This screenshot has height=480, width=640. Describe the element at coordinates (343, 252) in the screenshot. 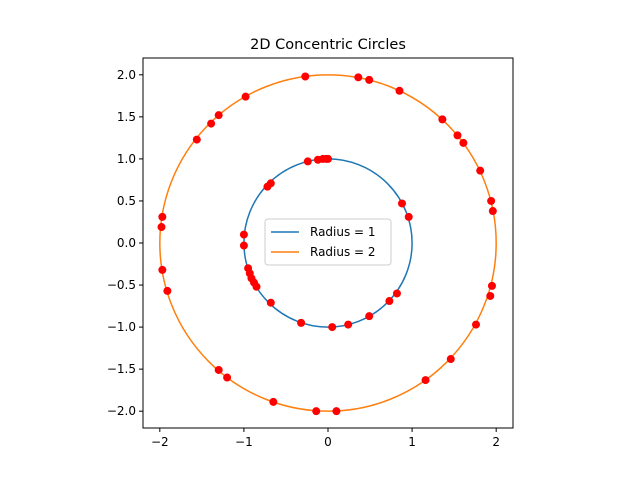

I see `legend-label: Radius = 2` at that location.